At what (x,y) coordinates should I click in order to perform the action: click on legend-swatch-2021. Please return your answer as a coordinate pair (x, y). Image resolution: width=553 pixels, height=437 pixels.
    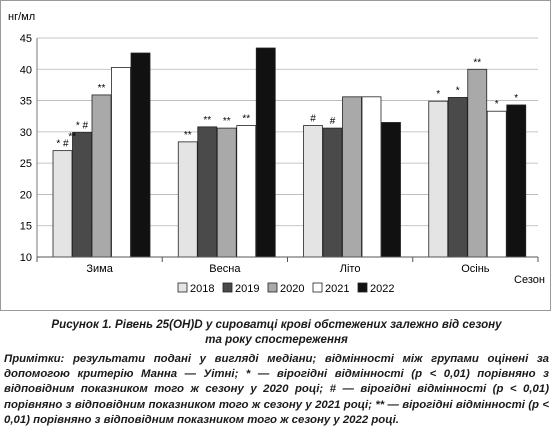
    Looking at the image, I should click on (317, 287).